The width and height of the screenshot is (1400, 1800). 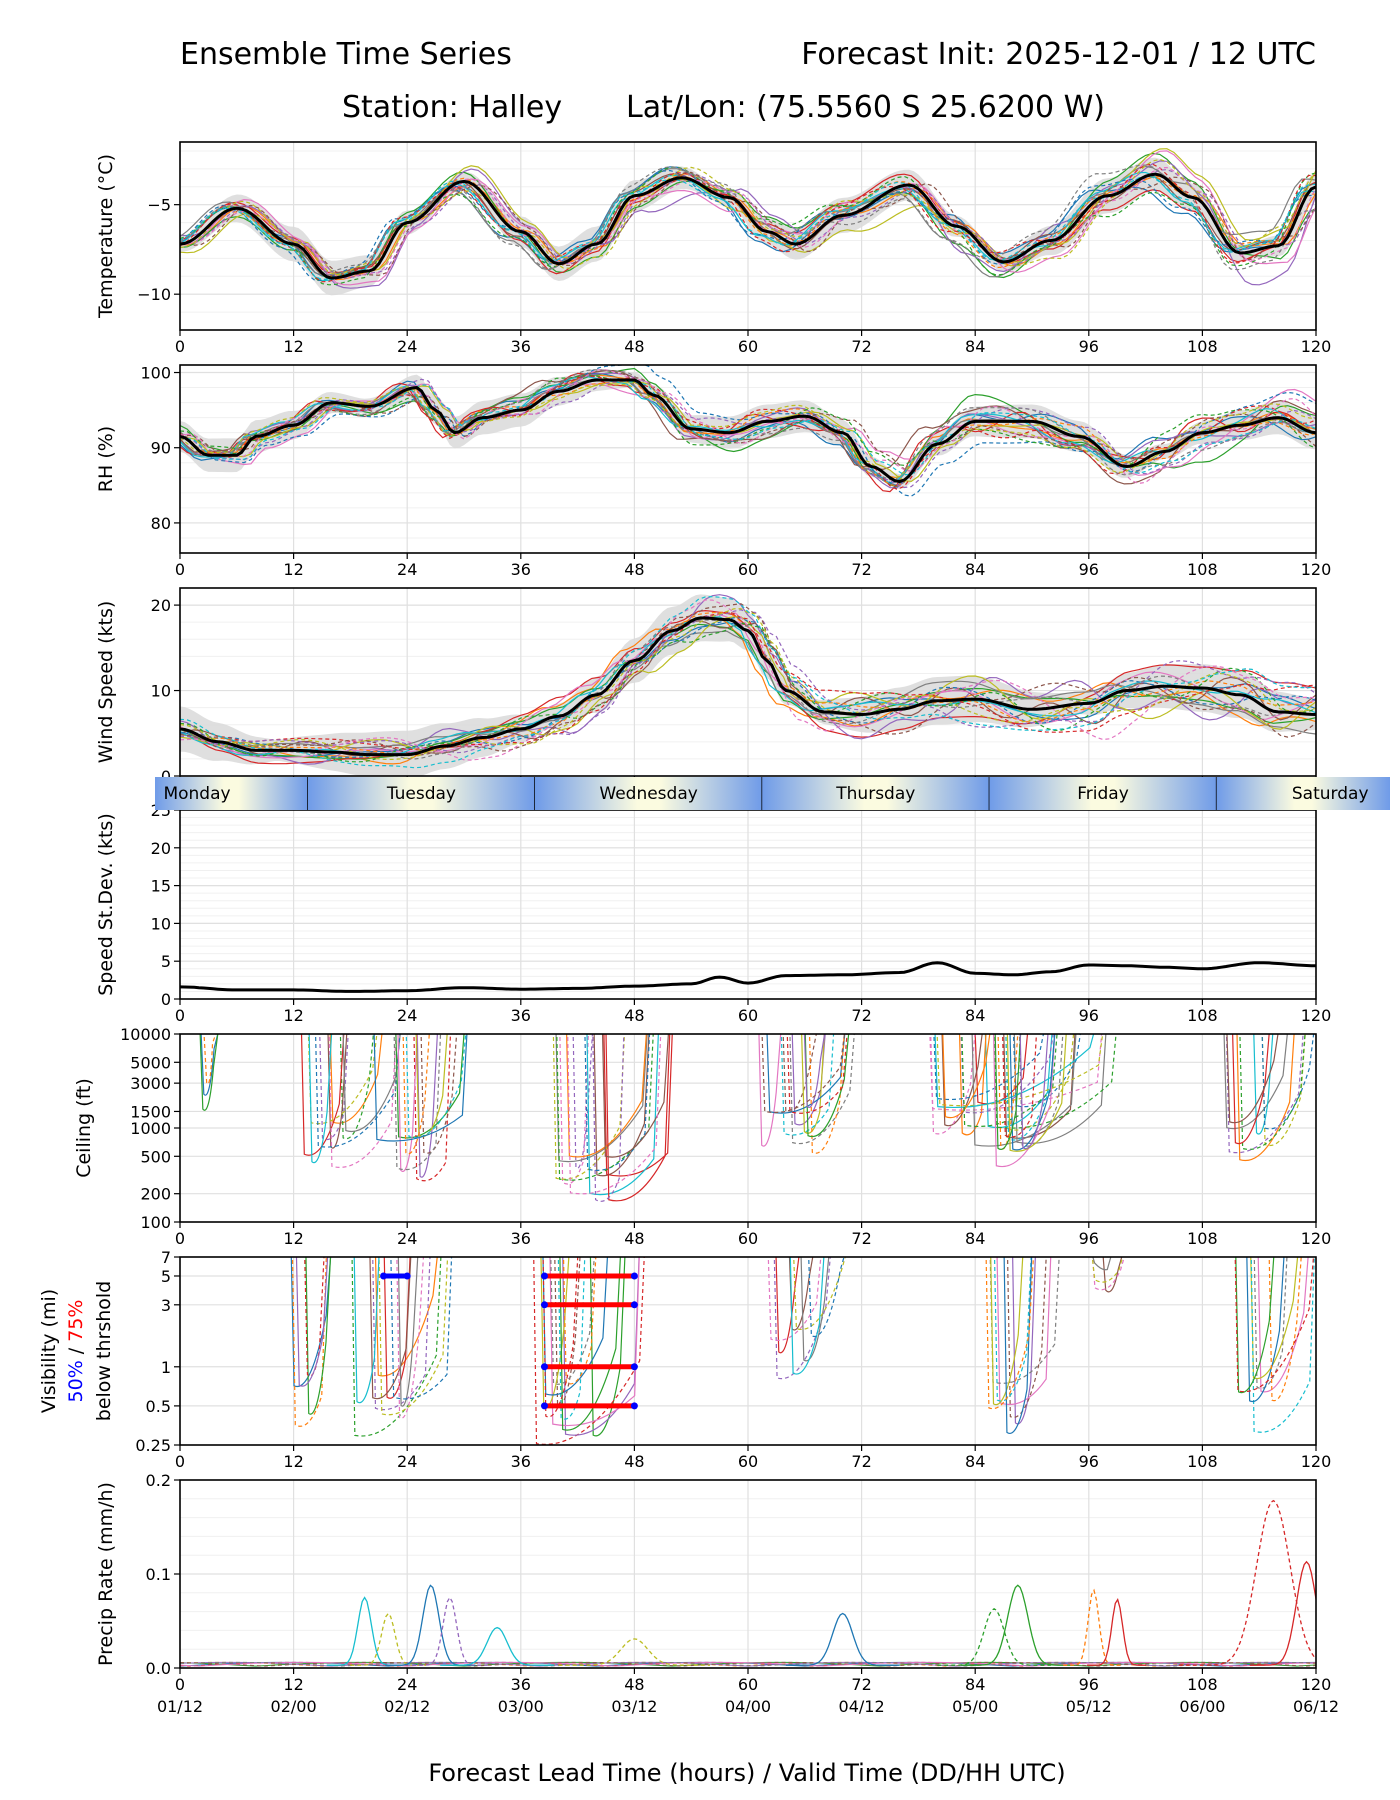 I want to click on y-tick-label: 3000, so click(x=150, y=1083).